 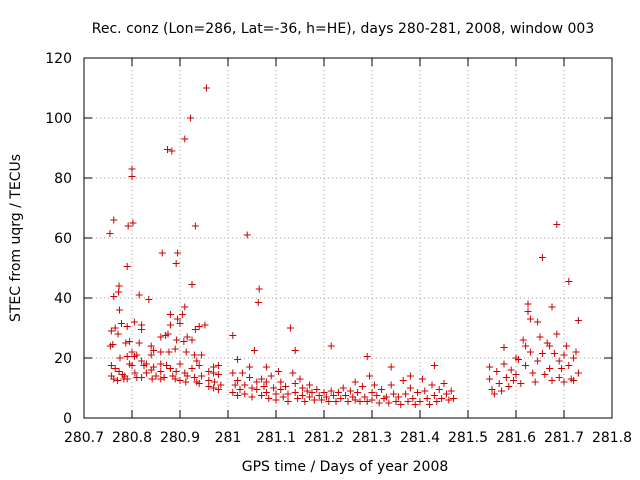 What do you see at coordinates (58, 119) in the screenshot?
I see `y-tick-label: 100` at bounding box center [58, 119].